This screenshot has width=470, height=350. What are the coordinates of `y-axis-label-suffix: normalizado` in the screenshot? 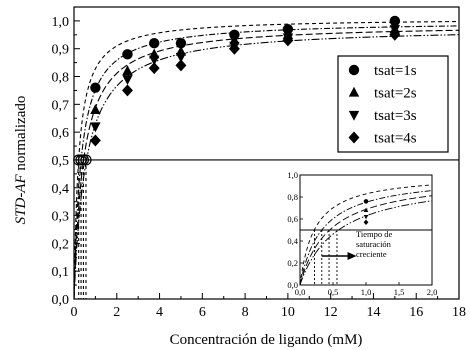 It's located at (21, 135).